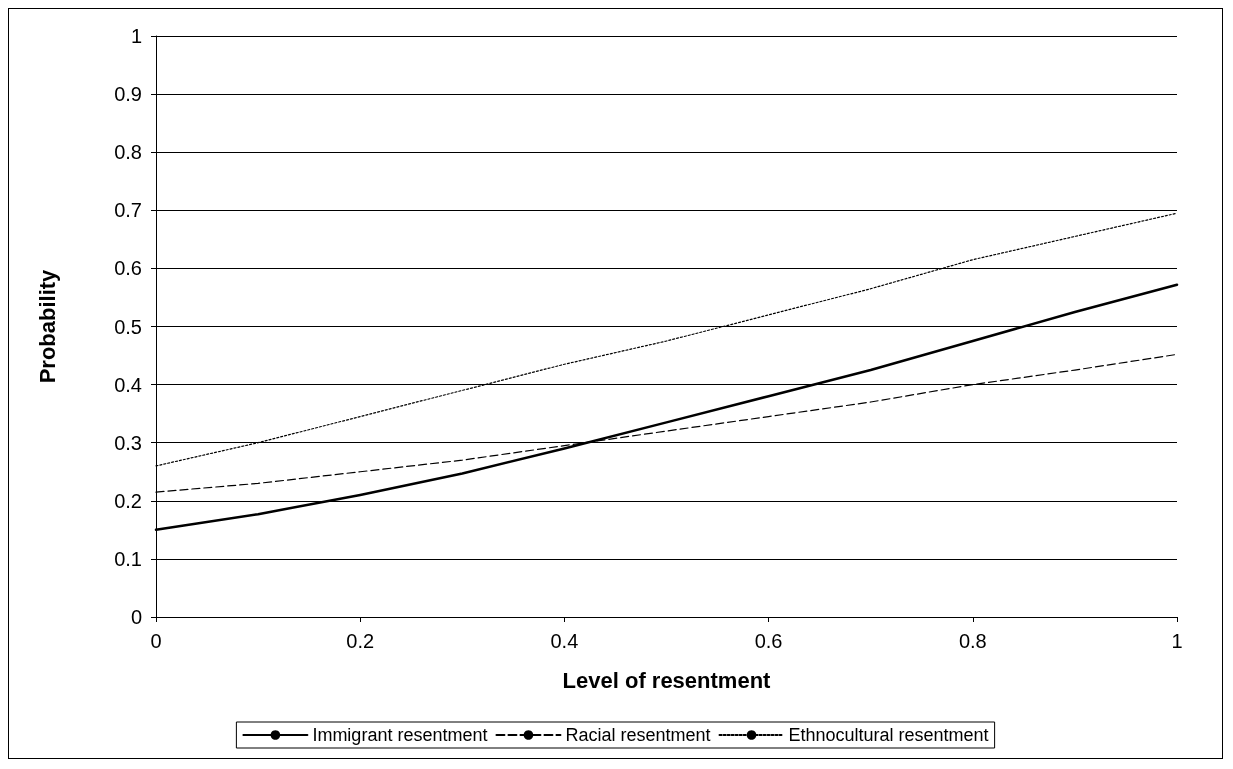 This screenshot has width=1233, height=769. Describe the element at coordinates (156, 641) in the screenshot. I see `x-tick-label: 0` at that location.